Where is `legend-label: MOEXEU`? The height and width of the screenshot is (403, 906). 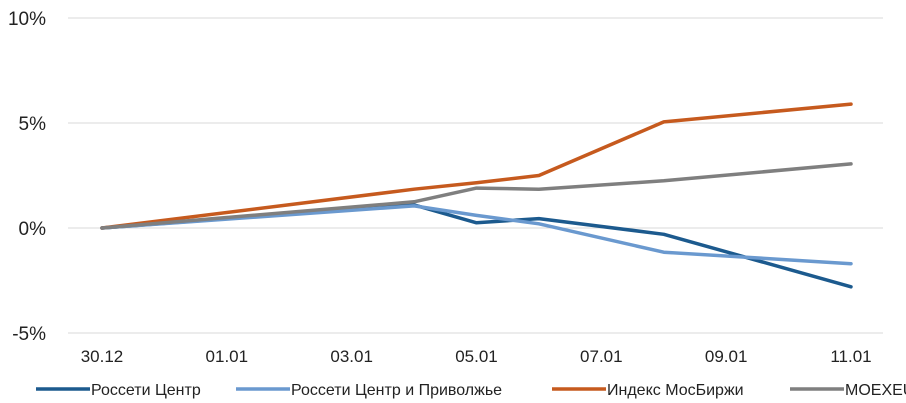 legend-label: MOEXEU is located at coordinates (875, 390).